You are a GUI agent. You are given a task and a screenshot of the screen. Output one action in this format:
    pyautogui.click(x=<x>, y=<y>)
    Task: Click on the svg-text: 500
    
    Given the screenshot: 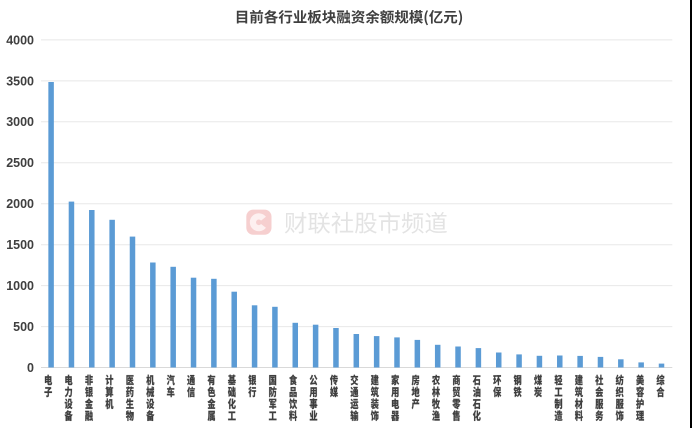 What is the action you would take?
    pyautogui.click(x=23, y=327)
    